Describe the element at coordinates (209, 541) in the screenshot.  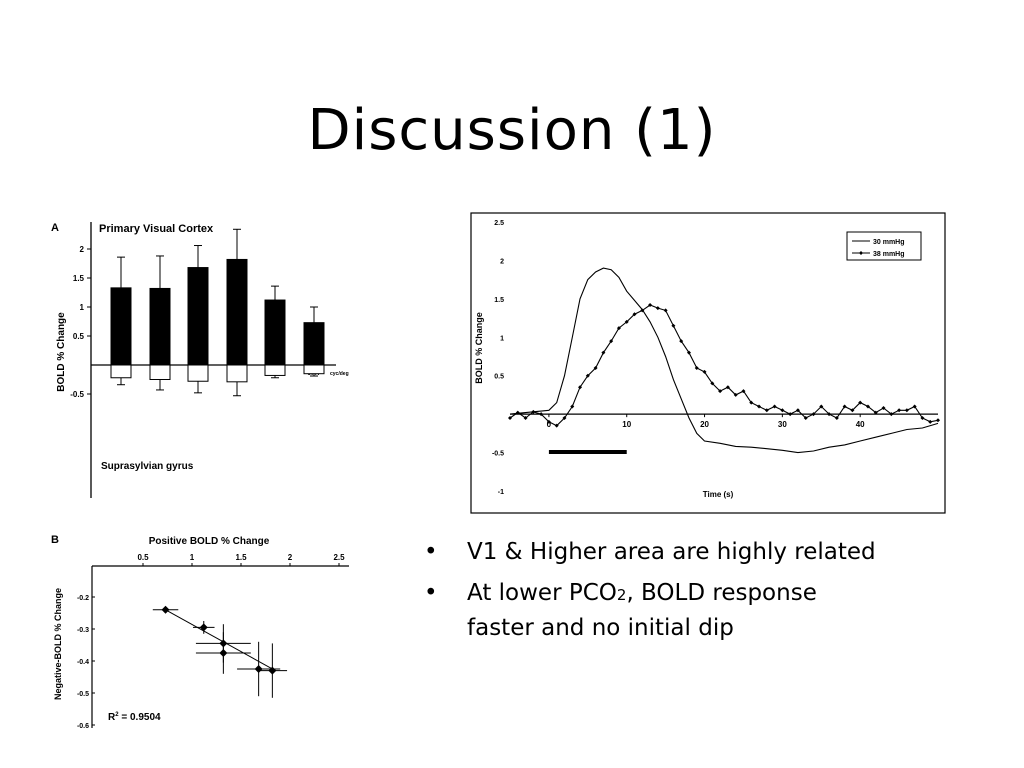
I see `x-axis-label: Positive BOLD % Change` at that location.